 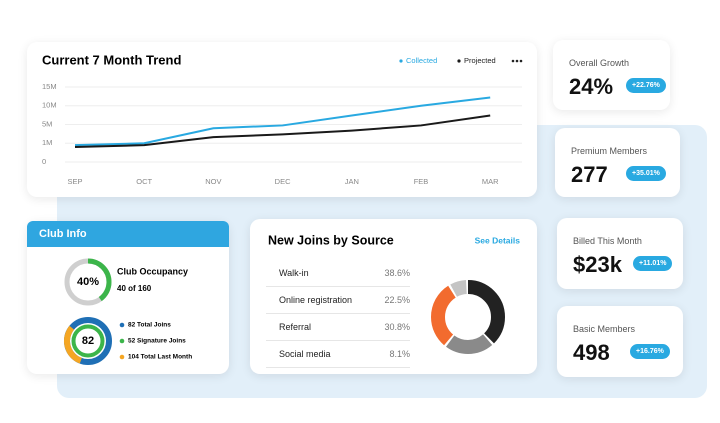 I want to click on y-tick-label: 0, so click(x=44, y=161).